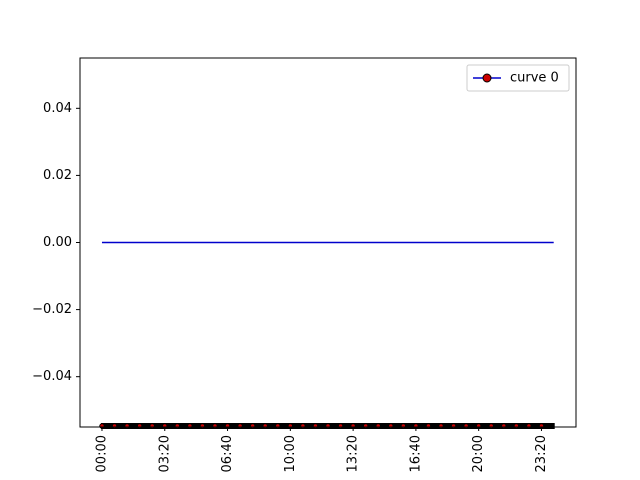 The image size is (640, 480). I want to click on x-tick-label: 23:20, so click(541, 453).